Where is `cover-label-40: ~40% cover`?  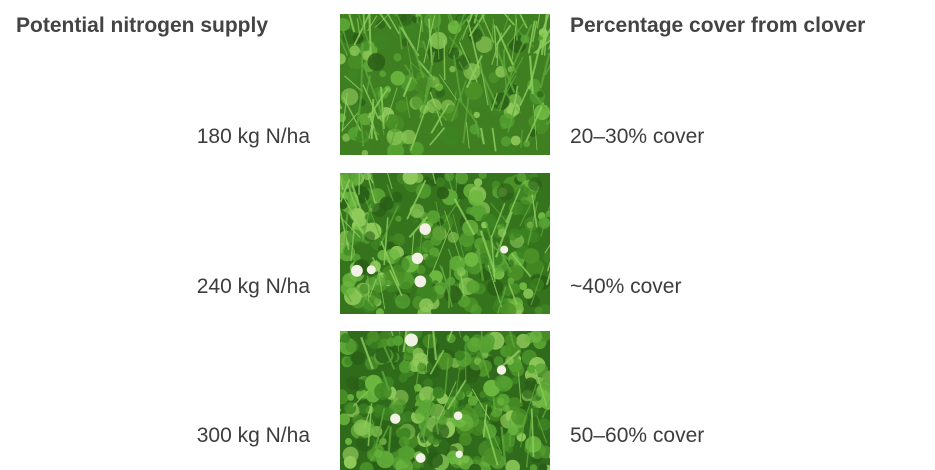 cover-label-40: ~40% cover is located at coordinates (626, 286).